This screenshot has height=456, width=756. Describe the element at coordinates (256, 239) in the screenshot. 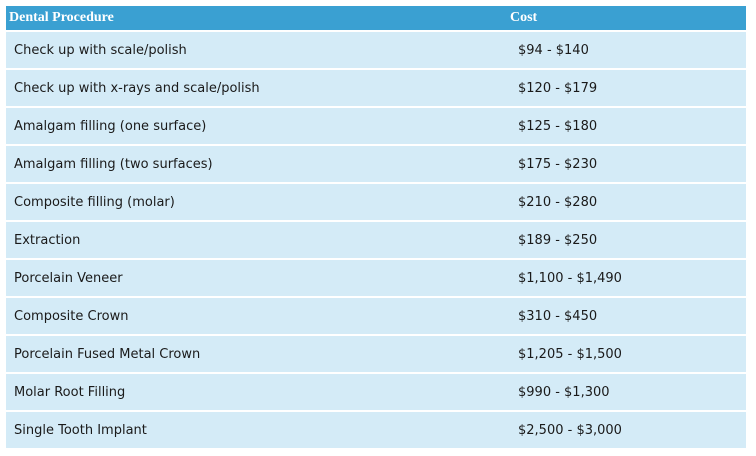

I see `procedure-cell: Extraction` at that location.